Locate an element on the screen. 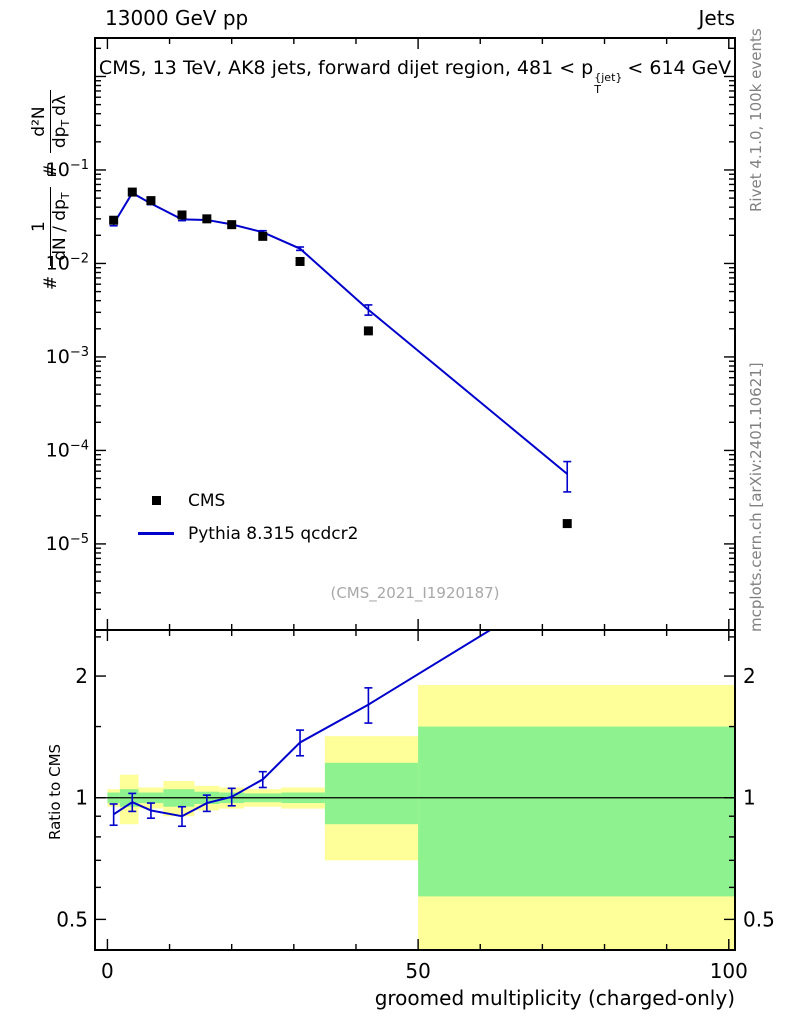 Image resolution: width=786 pixels, height=1024 pixels. frac1-den-subscript: T is located at coordinates (65, 196).